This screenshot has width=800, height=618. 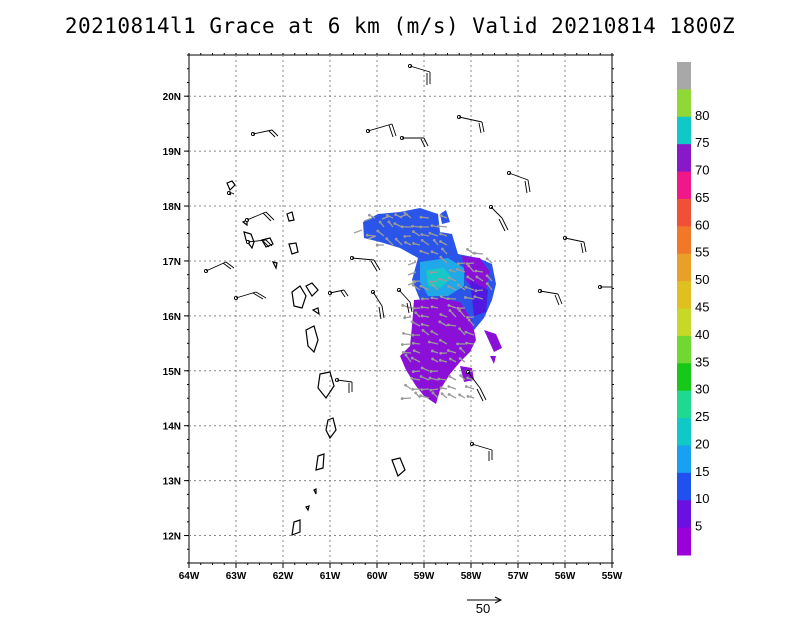 I want to click on colorbar-label: 35, so click(x=702, y=361).